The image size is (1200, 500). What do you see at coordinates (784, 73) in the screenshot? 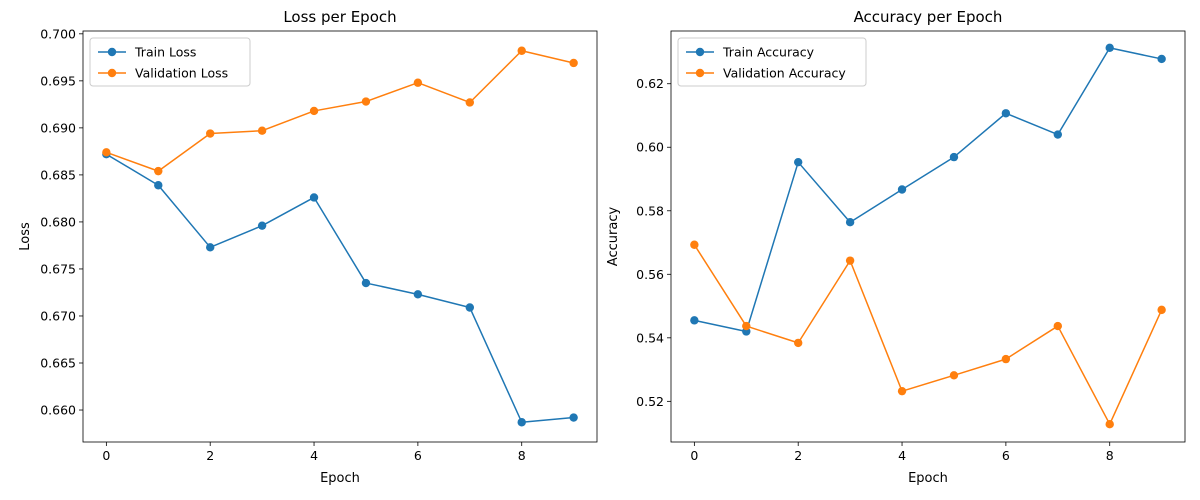
I see `legend-label-1: Validation Accuracy` at bounding box center [784, 73].